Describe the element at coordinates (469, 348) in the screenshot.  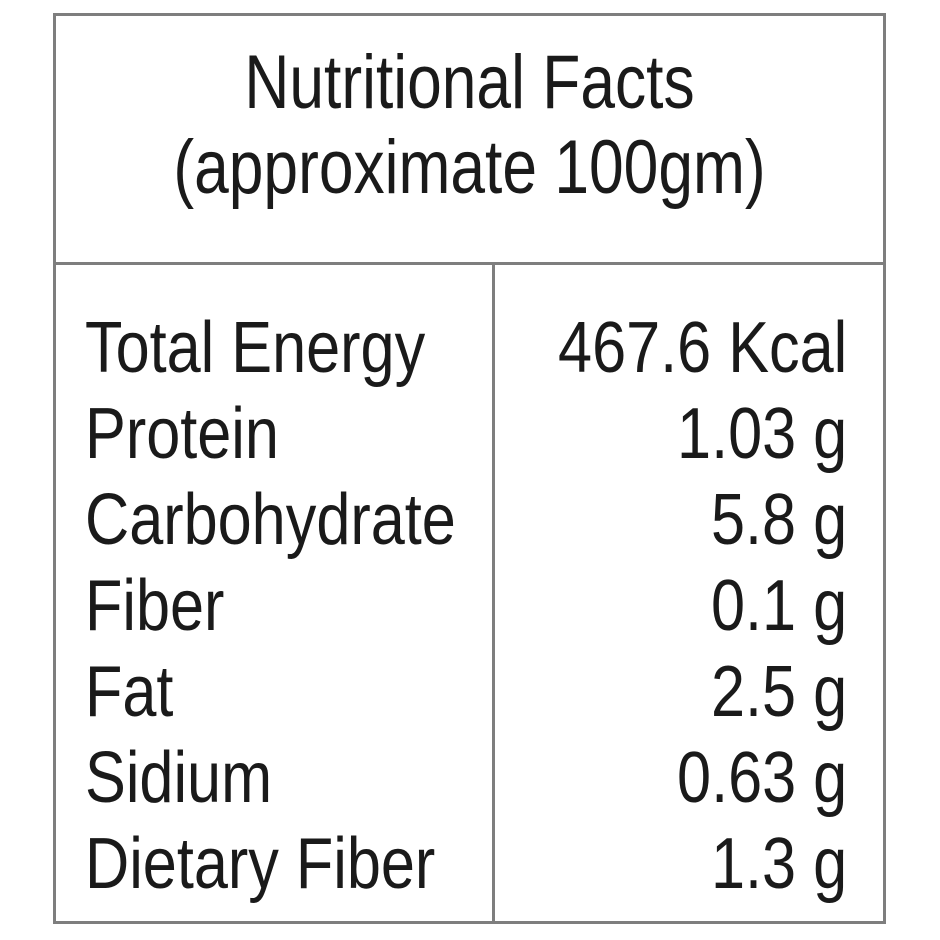
I see `table-row: Total Energy 467.6 Kcal` at that location.